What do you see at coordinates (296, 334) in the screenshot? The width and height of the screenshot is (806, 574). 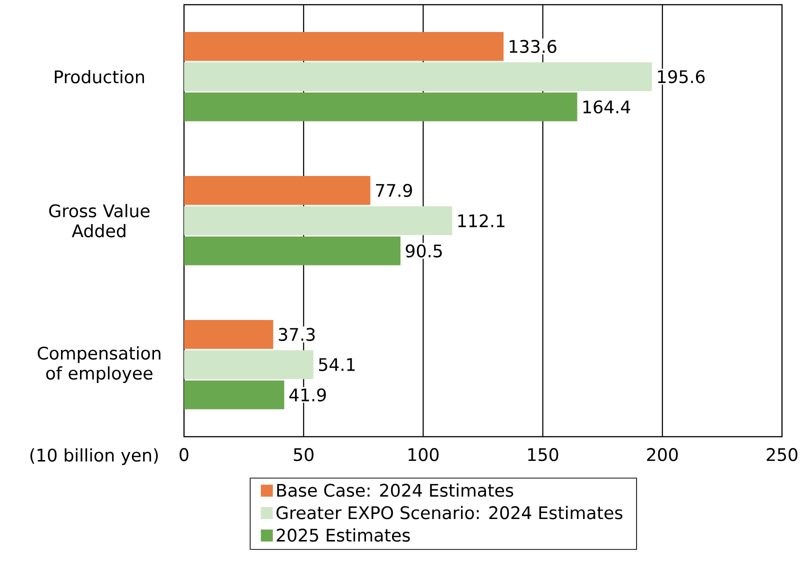 I see `data-label: 37.3` at bounding box center [296, 334].